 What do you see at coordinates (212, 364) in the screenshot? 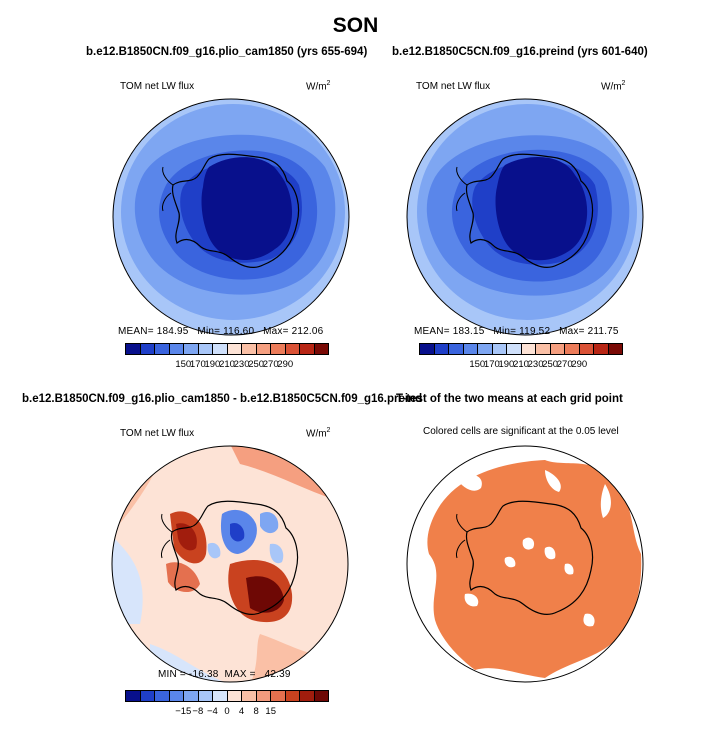
I see `panel1-tick-label: 190` at bounding box center [212, 364].